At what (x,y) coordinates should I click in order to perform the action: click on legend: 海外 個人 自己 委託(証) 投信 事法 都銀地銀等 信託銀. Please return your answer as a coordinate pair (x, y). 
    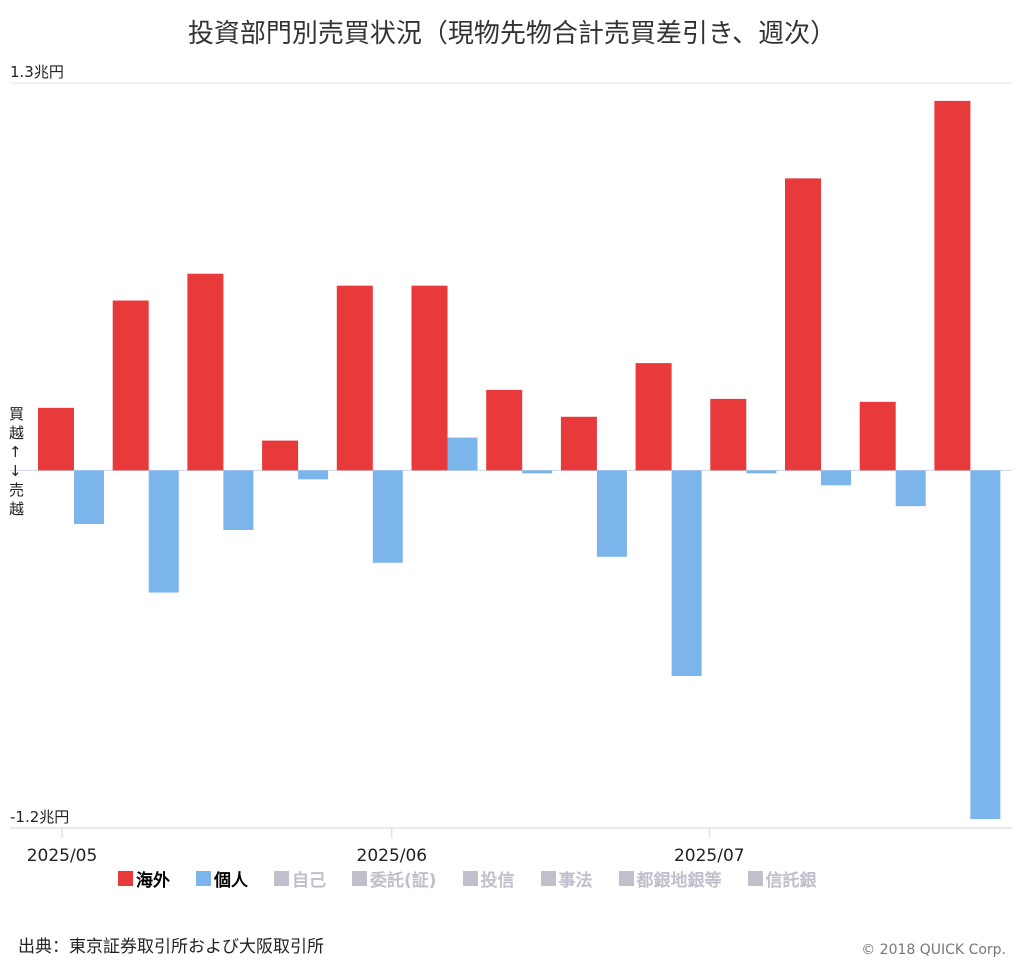
    Looking at the image, I should click on (528, 878).